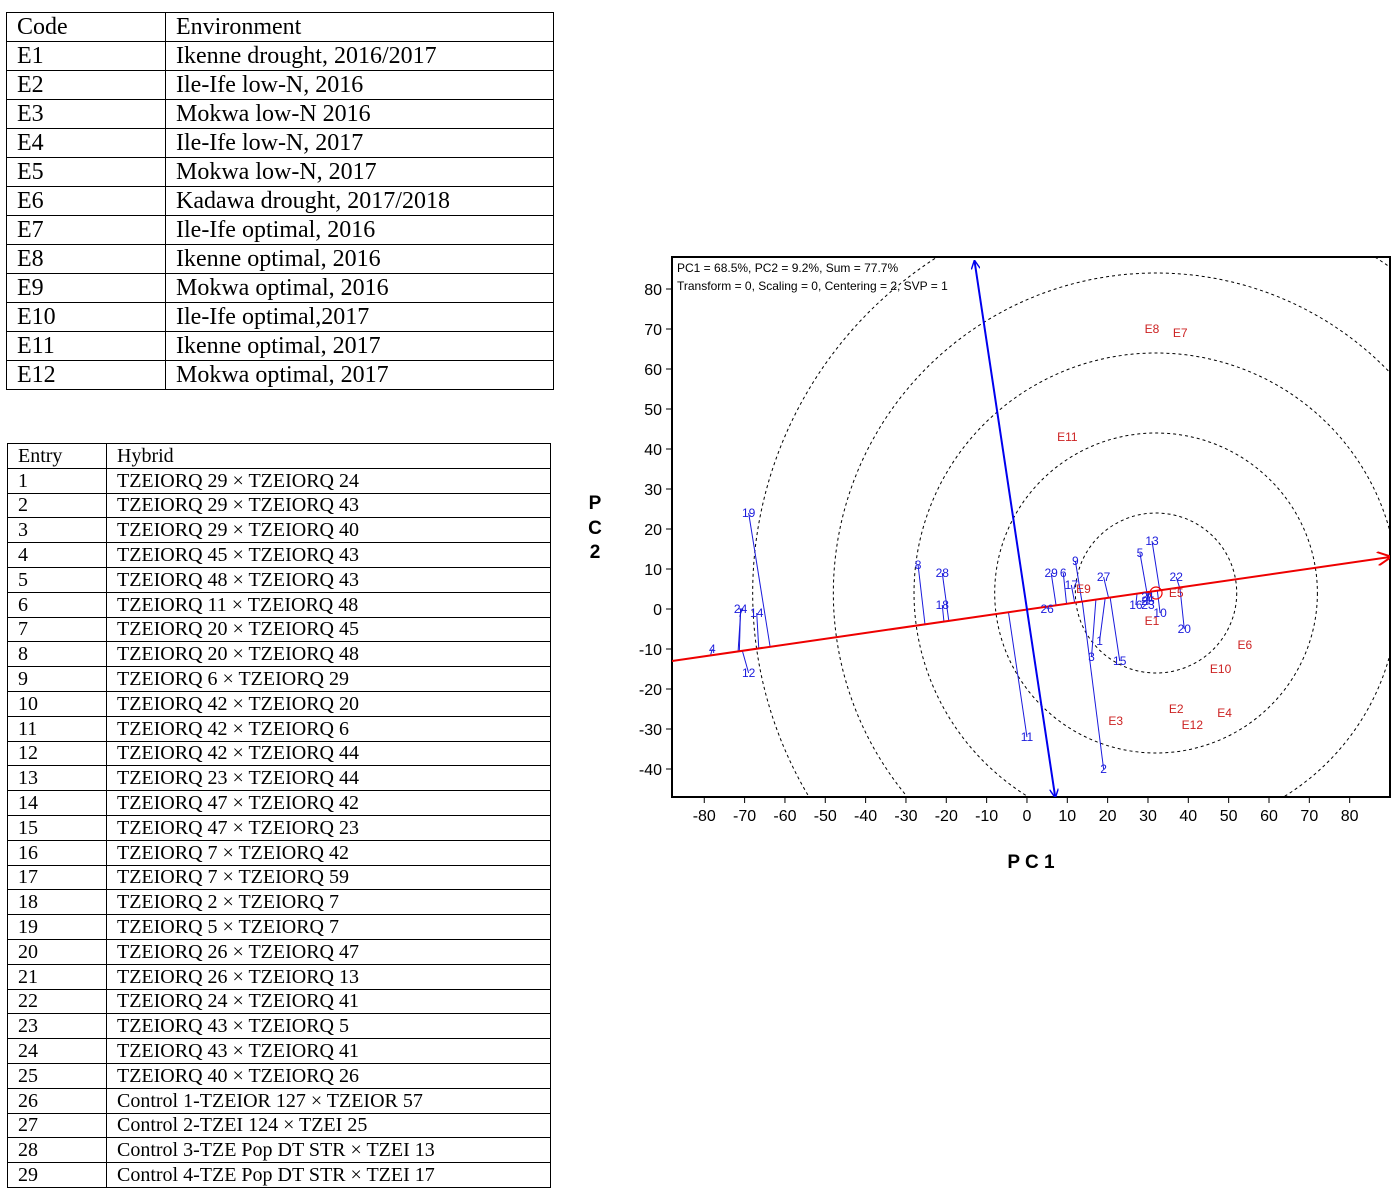  Describe the element at coordinates (279, 951) in the screenshot. I see `hybrid-row: 20 TZEIORQ 26 × TZEIORQ 47` at that location.